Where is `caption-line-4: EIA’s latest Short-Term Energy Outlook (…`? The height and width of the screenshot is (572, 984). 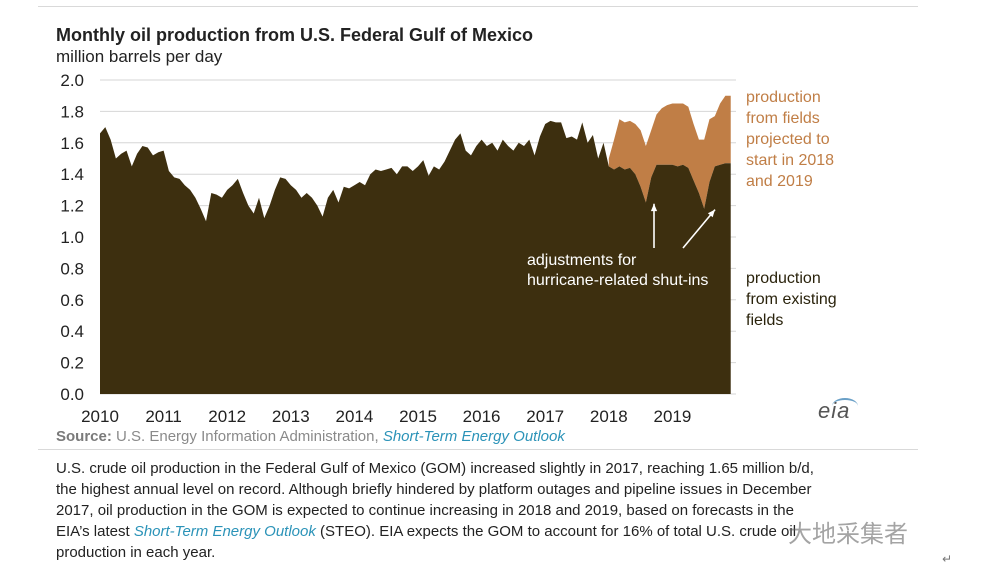
caption-line-4: EIA’s latest Short-Term Energy Outlook (… is located at coordinates (496, 531).